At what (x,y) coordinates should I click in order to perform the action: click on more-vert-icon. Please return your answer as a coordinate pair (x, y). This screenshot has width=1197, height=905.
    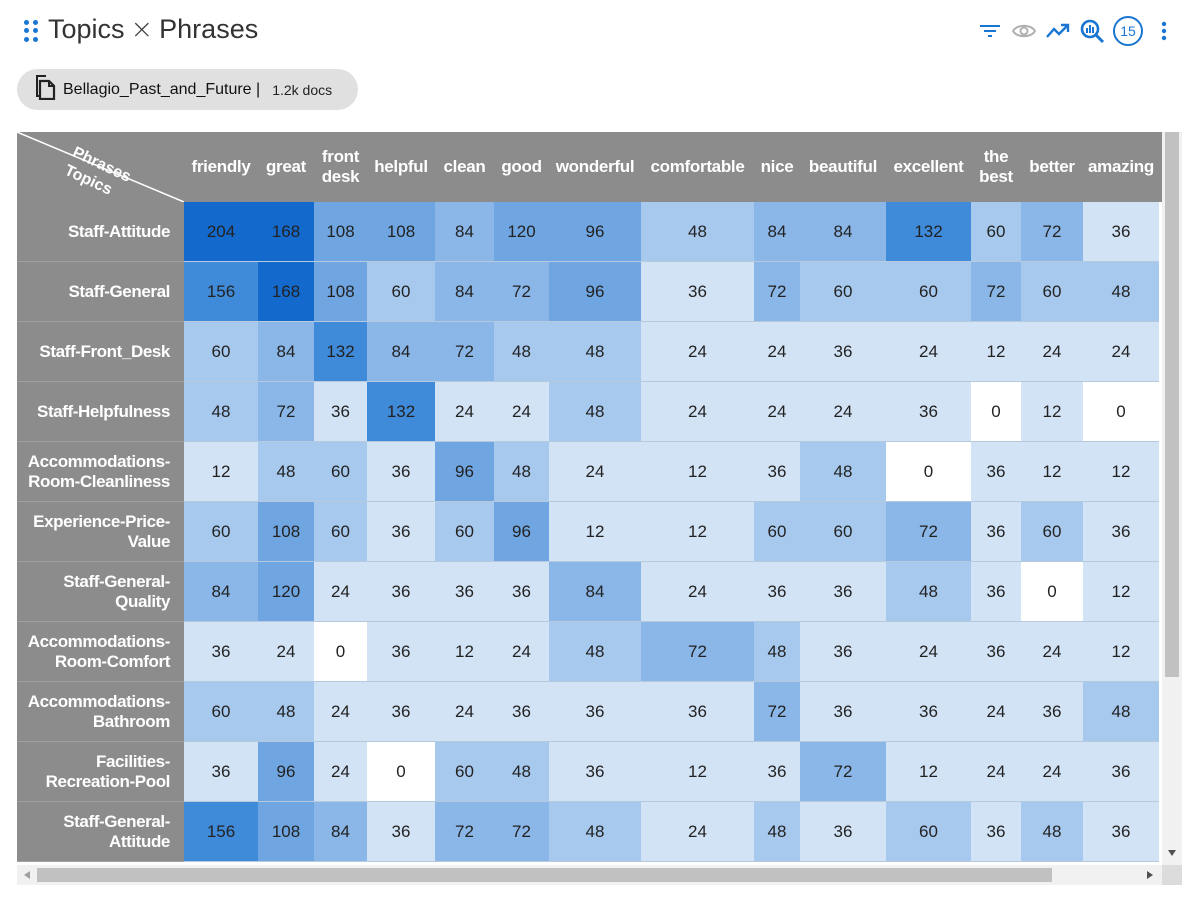
    Looking at the image, I should click on (1164, 31).